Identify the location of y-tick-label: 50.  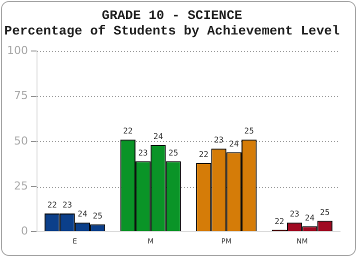
(21, 141).